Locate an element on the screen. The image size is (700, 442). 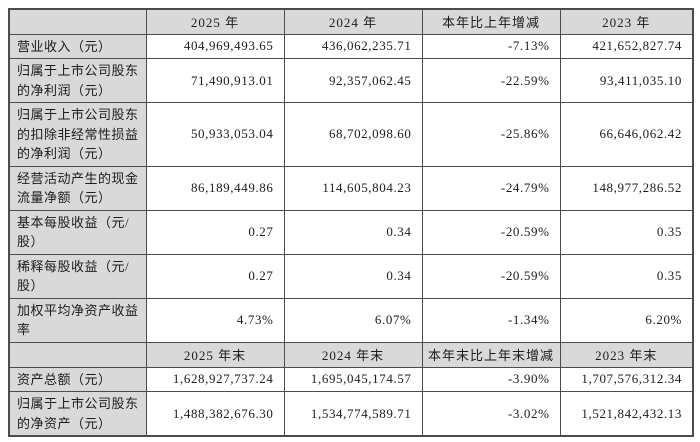
header-year-2025: 2025 年 is located at coordinates (215, 21).